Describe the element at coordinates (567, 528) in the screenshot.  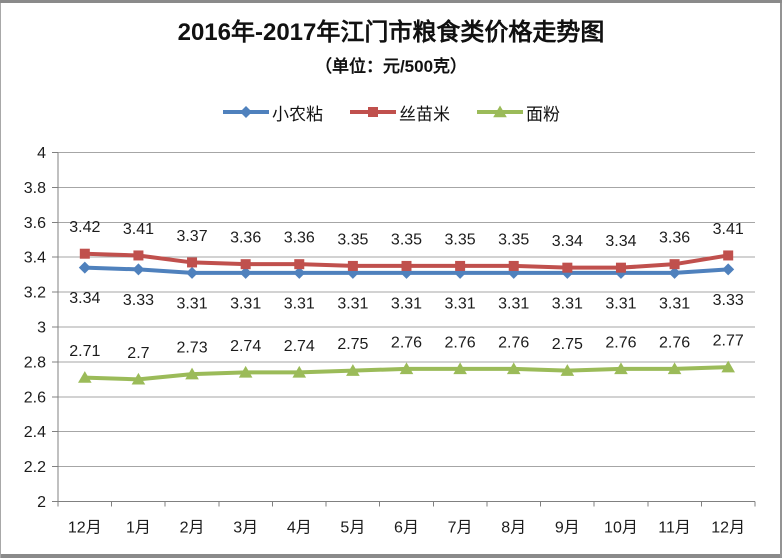
I see `x-axis-label: 9月` at that location.